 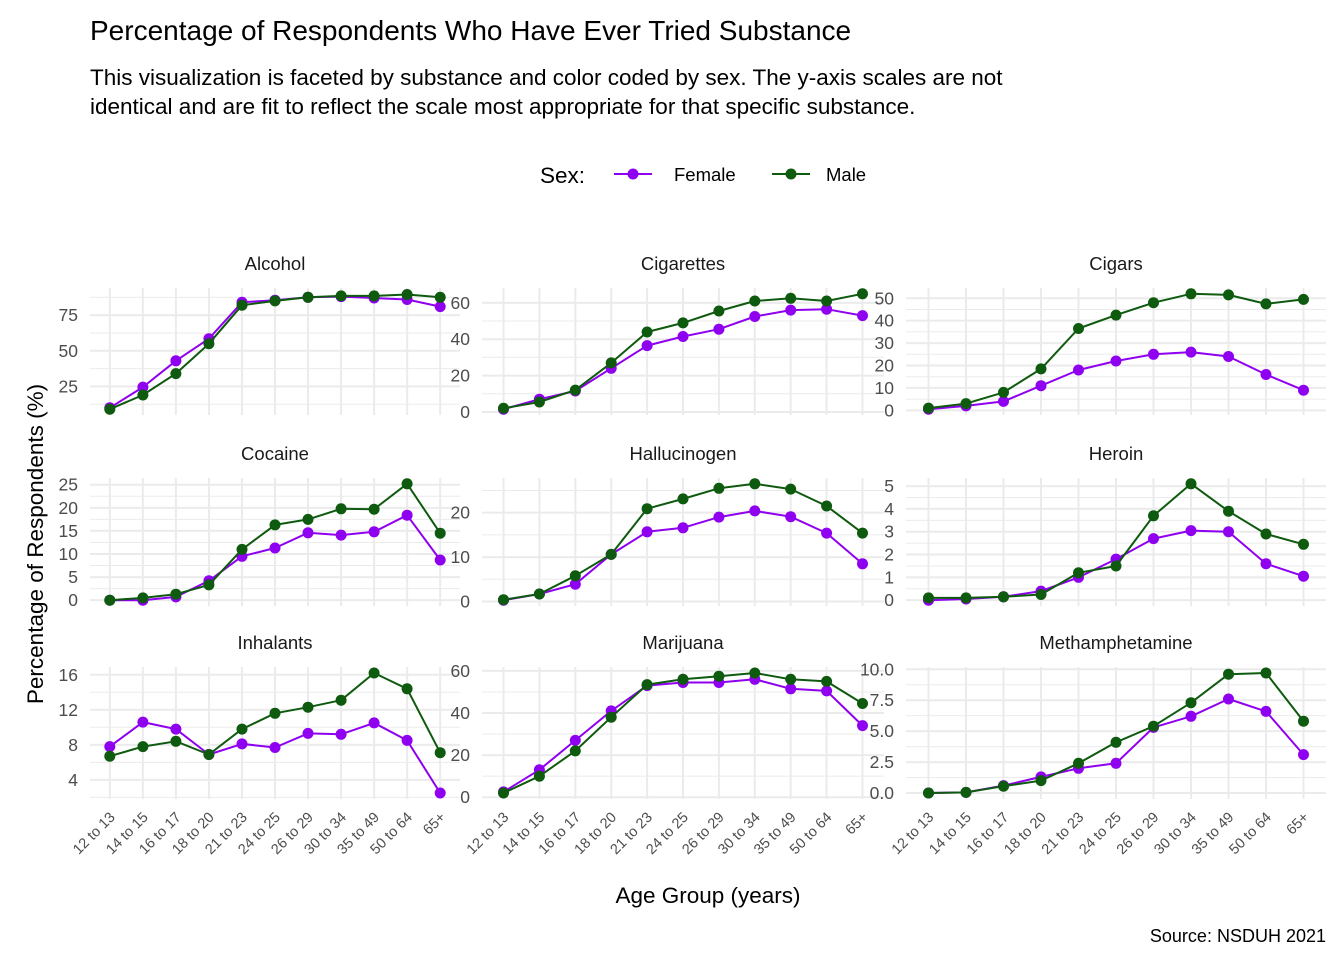 What do you see at coordinates (707, 895) in the screenshot?
I see `x-axis-label: Age Group (years)` at bounding box center [707, 895].